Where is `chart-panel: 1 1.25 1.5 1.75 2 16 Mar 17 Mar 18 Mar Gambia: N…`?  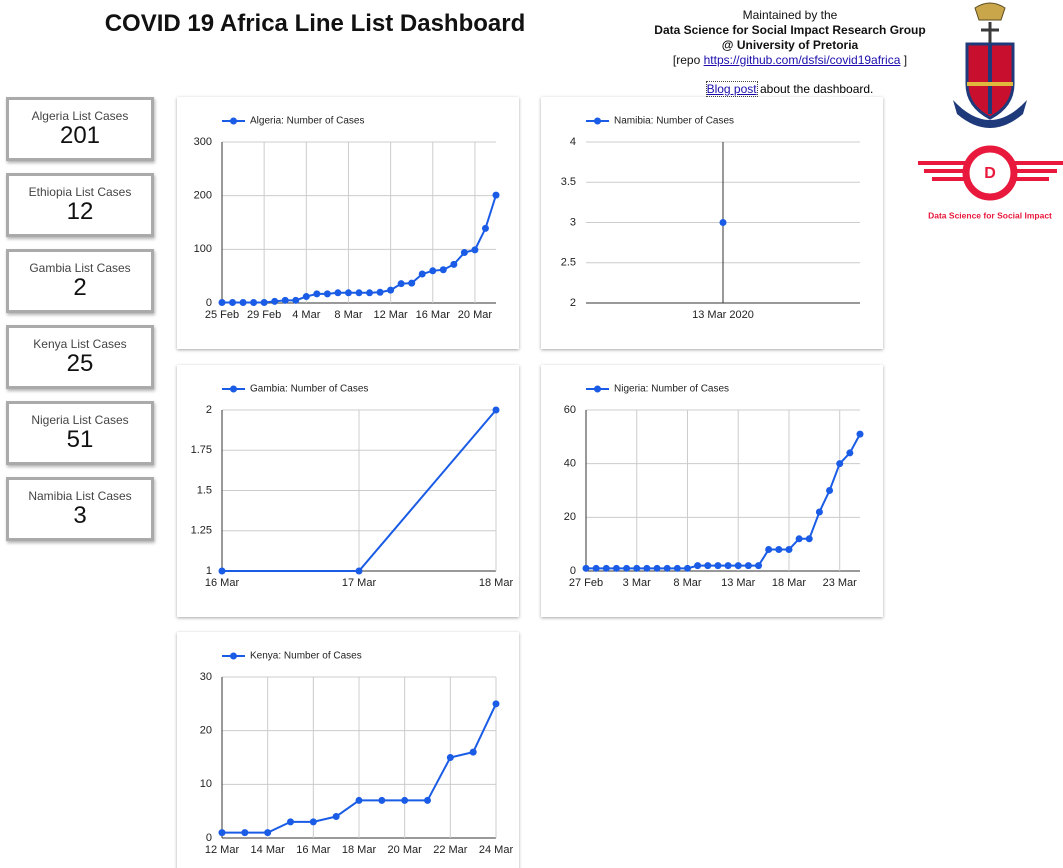 chart-panel: 1 1.25 1.5 1.75 2 16 Mar 17 Mar 18 Mar Gambia: N… is located at coordinates (348, 491).